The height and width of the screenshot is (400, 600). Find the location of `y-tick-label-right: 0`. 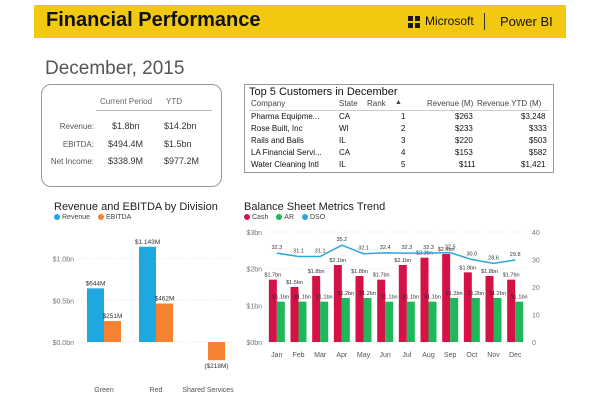

y-tick-label-right: 0 is located at coordinates (534, 343).